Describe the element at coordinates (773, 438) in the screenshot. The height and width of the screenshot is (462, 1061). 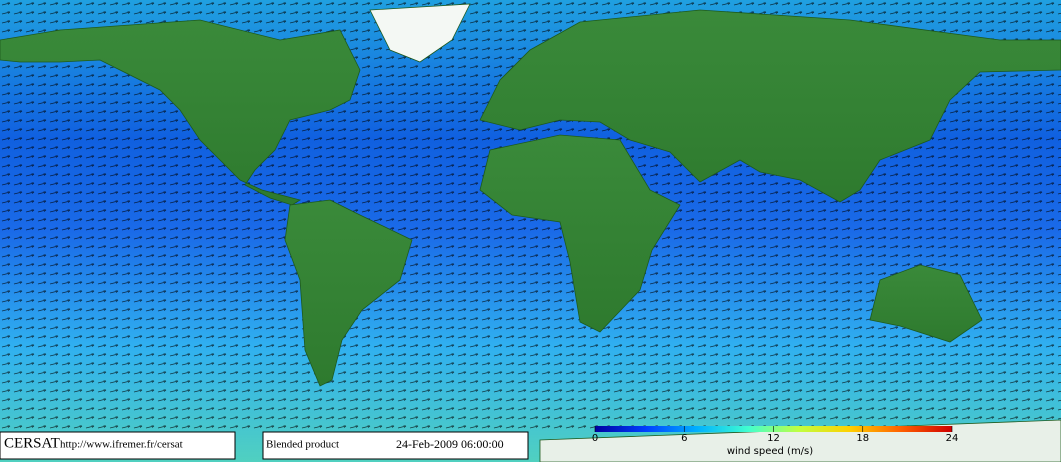
I see `colorbar-tick-label: 12` at that location.